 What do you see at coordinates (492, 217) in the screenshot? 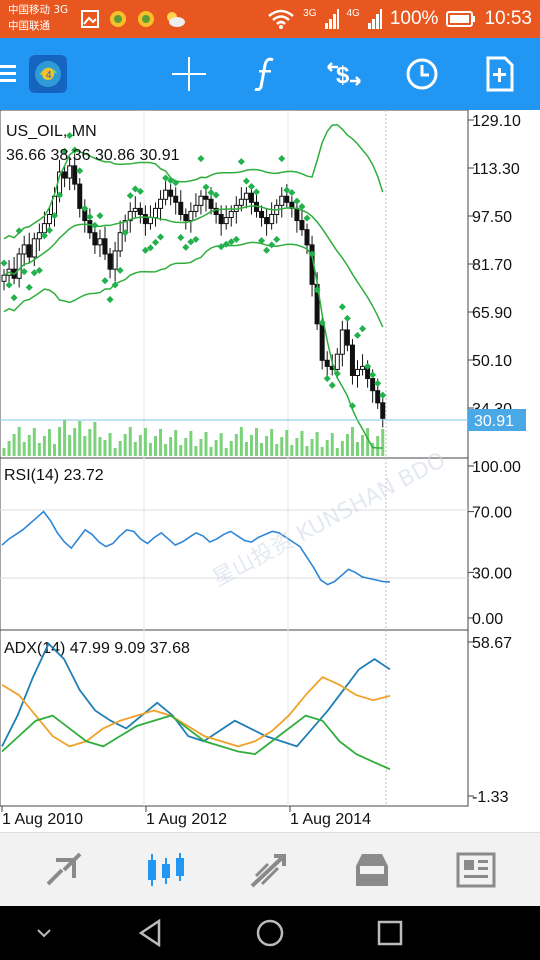
I see `price-tick-label: 97.50` at bounding box center [492, 217].